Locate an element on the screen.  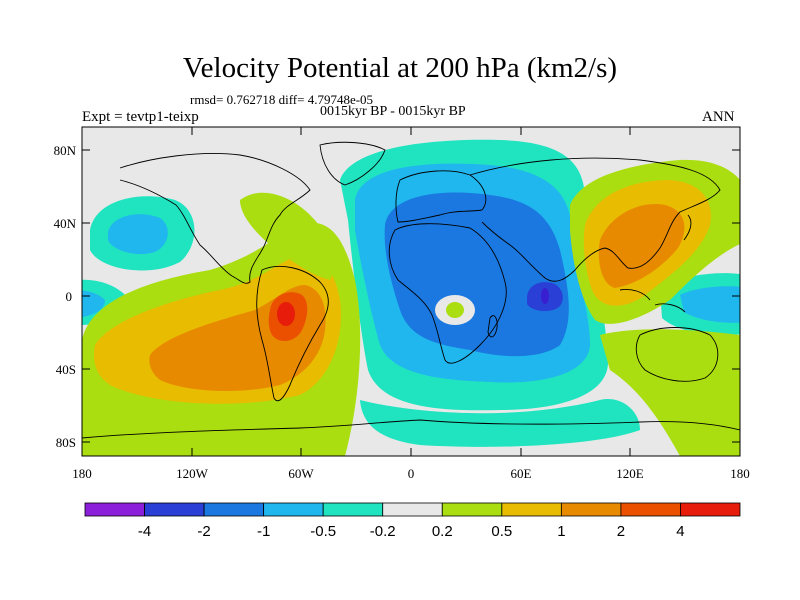
colorbar-label: -0.5 is located at coordinates (323, 531).